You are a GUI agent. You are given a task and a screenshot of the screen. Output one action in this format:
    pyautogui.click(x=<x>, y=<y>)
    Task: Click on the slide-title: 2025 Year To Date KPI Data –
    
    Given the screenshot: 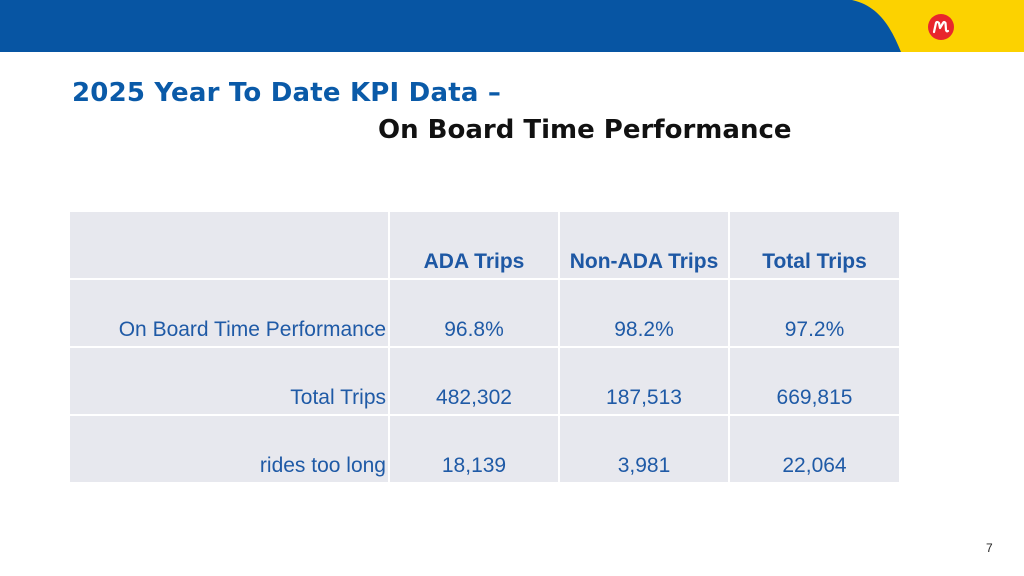 What is the action you would take?
    pyautogui.click(x=287, y=93)
    